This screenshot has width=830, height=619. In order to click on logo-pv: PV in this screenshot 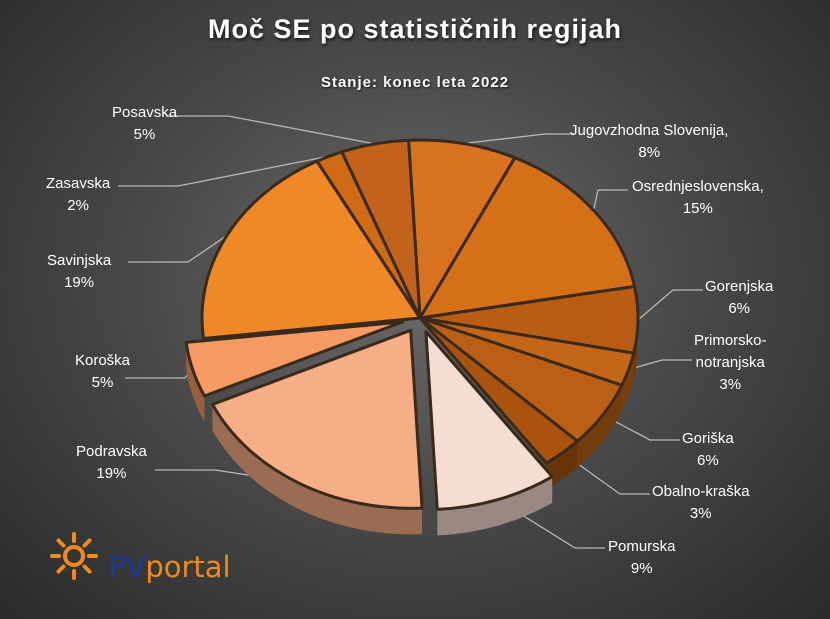, I will do `click(127, 567)`.